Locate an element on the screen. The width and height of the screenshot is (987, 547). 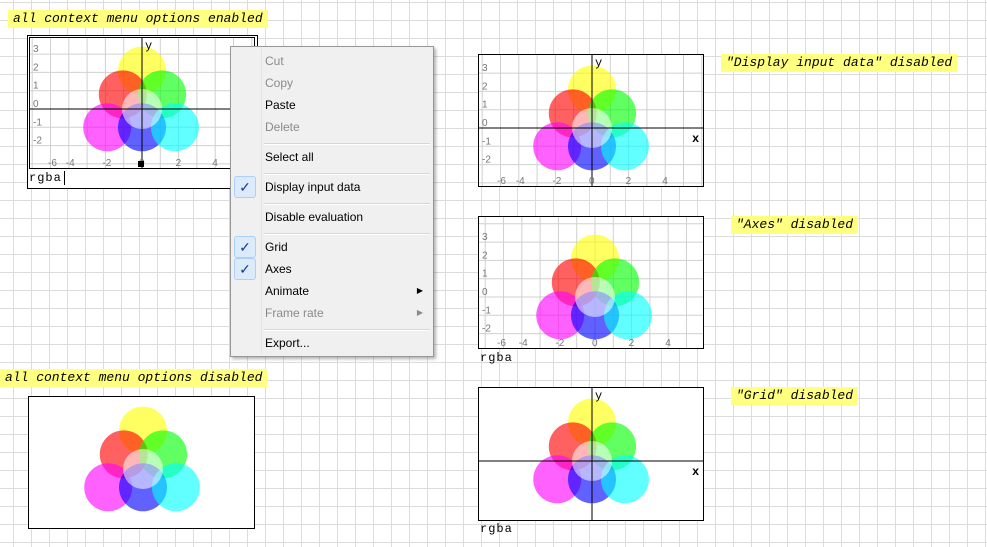
menu-item-frame-rate: Frame rate ▶ is located at coordinates (347, 313).